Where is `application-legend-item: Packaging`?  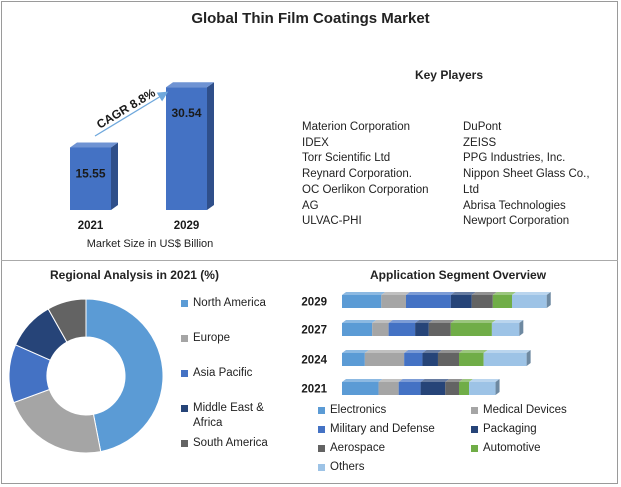 application-legend-item: Packaging is located at coordinates (504, 429).